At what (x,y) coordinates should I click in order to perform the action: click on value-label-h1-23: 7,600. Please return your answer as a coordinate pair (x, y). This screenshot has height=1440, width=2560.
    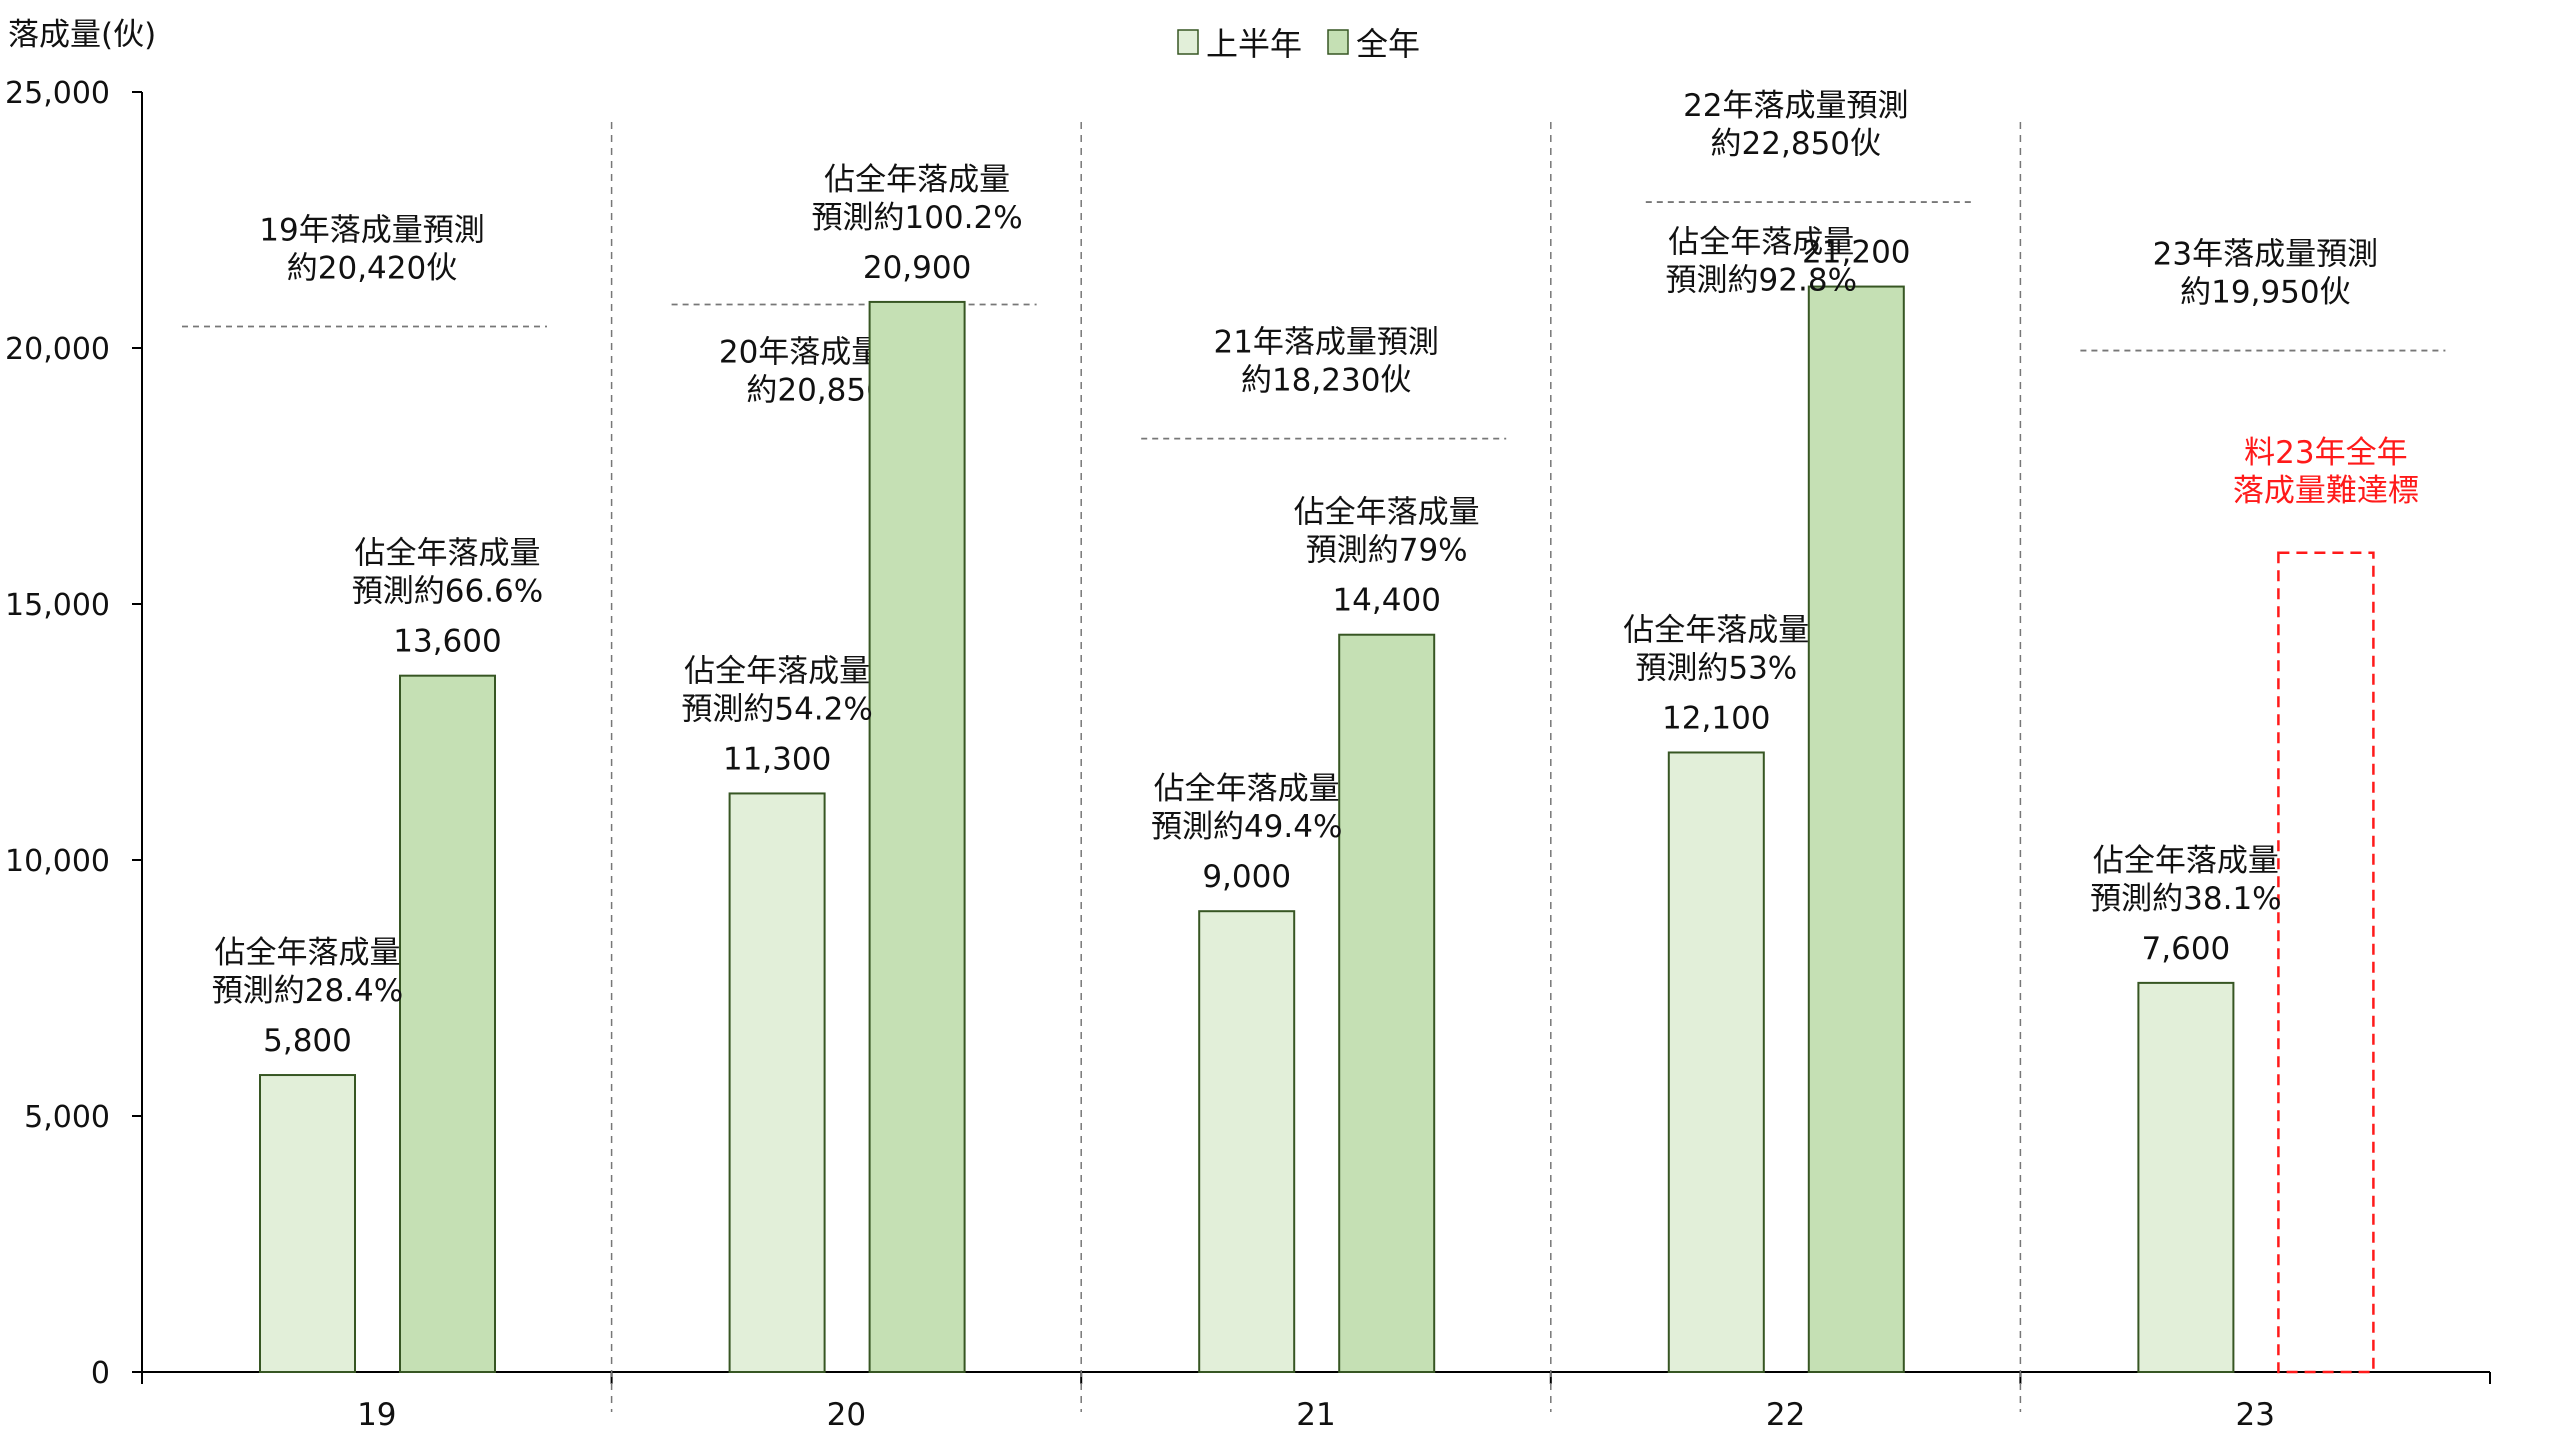
    Looking at the image, I should click on (2186, 949).